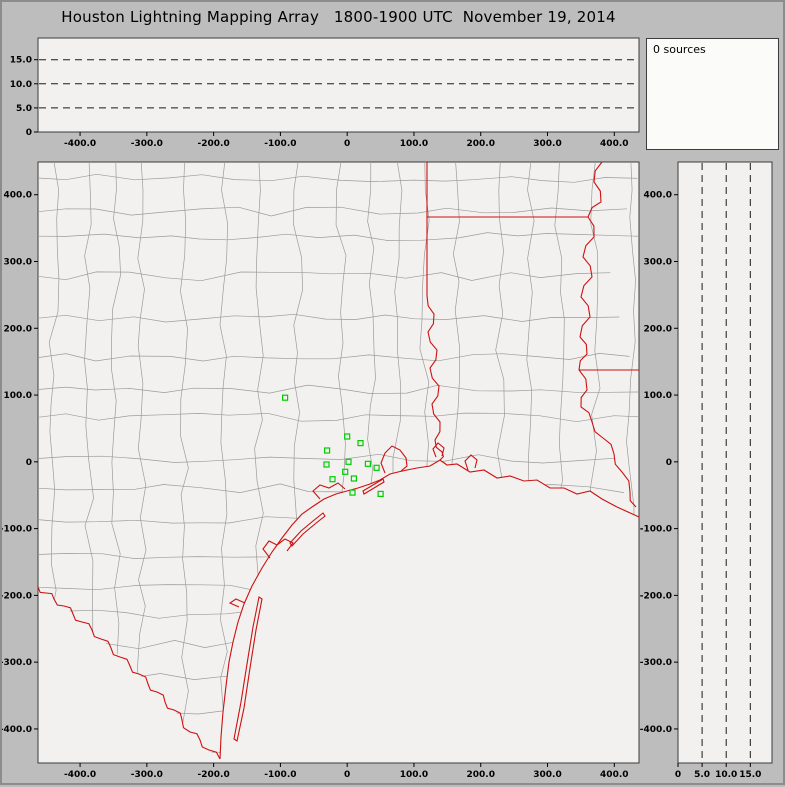  What do you see at coordinates (21, 85) in the screenshot?
I see `y-tick-label: 10.0` at bounding box center [21, 85].